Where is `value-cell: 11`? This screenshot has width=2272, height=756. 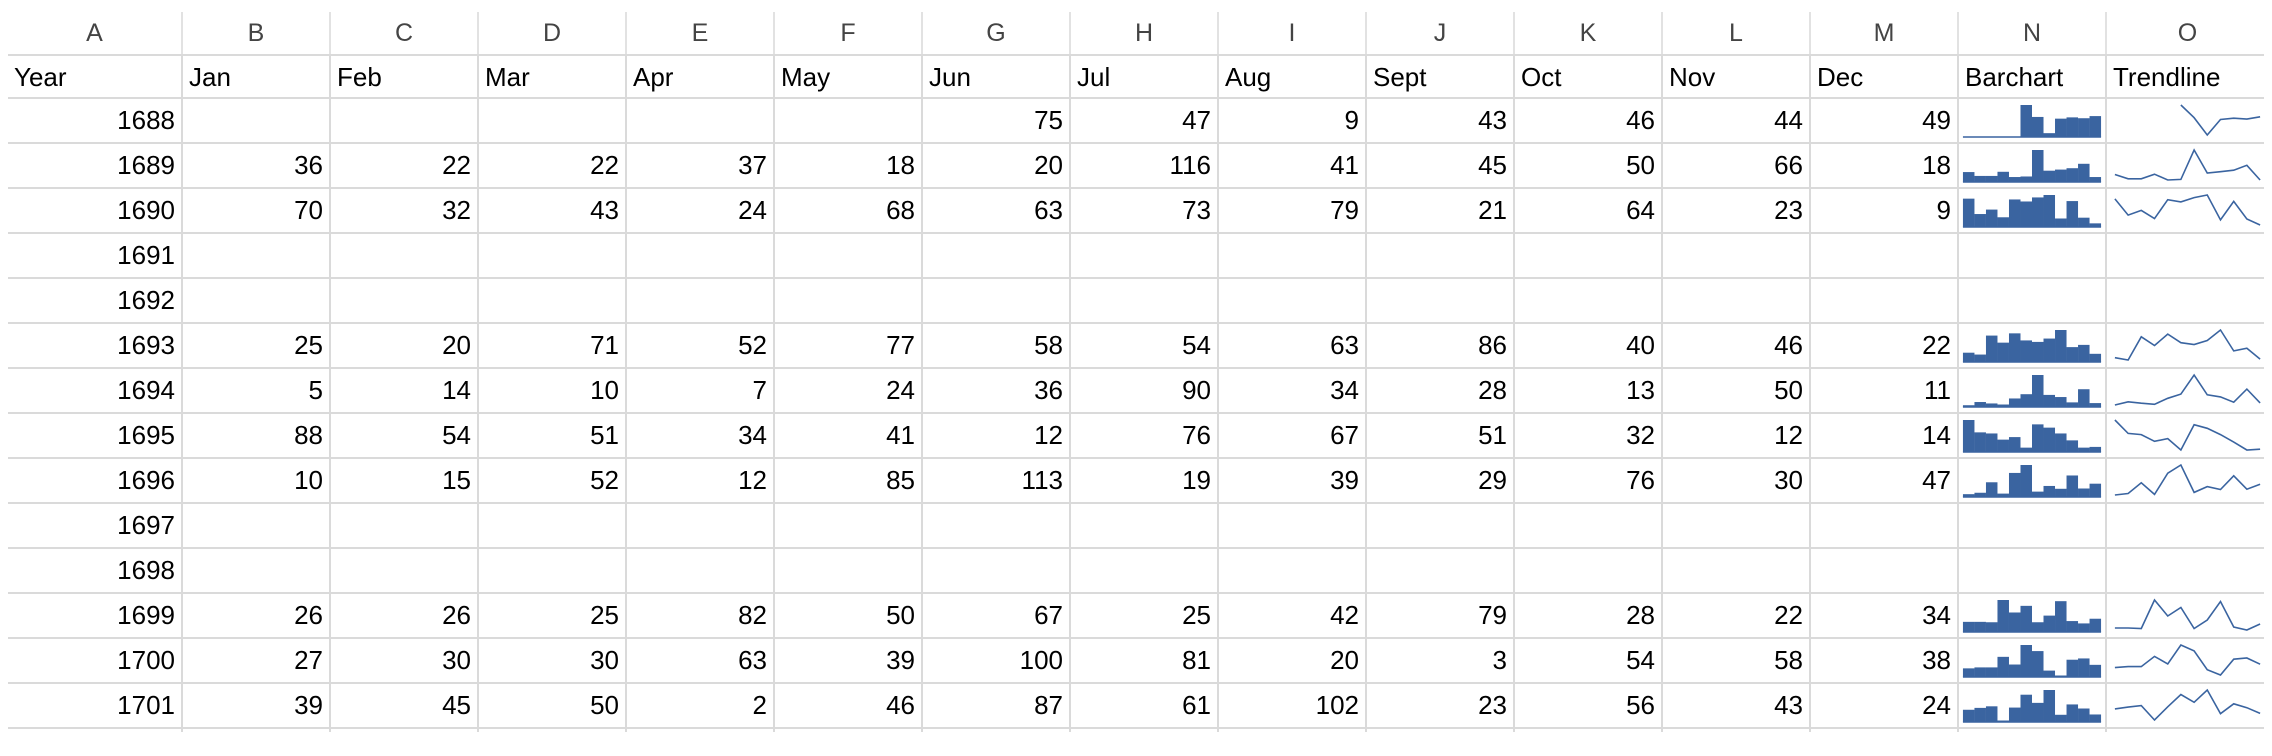
value-cell: 11 is located at coordinates (1885, 390).